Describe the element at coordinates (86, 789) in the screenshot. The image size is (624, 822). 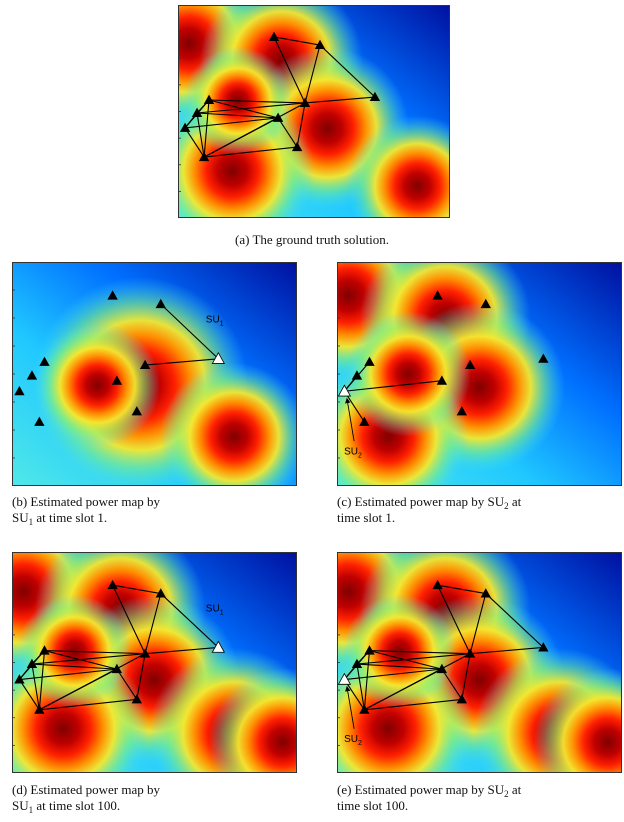
I see `caption-text: (d) Estimated power map by` at that location.